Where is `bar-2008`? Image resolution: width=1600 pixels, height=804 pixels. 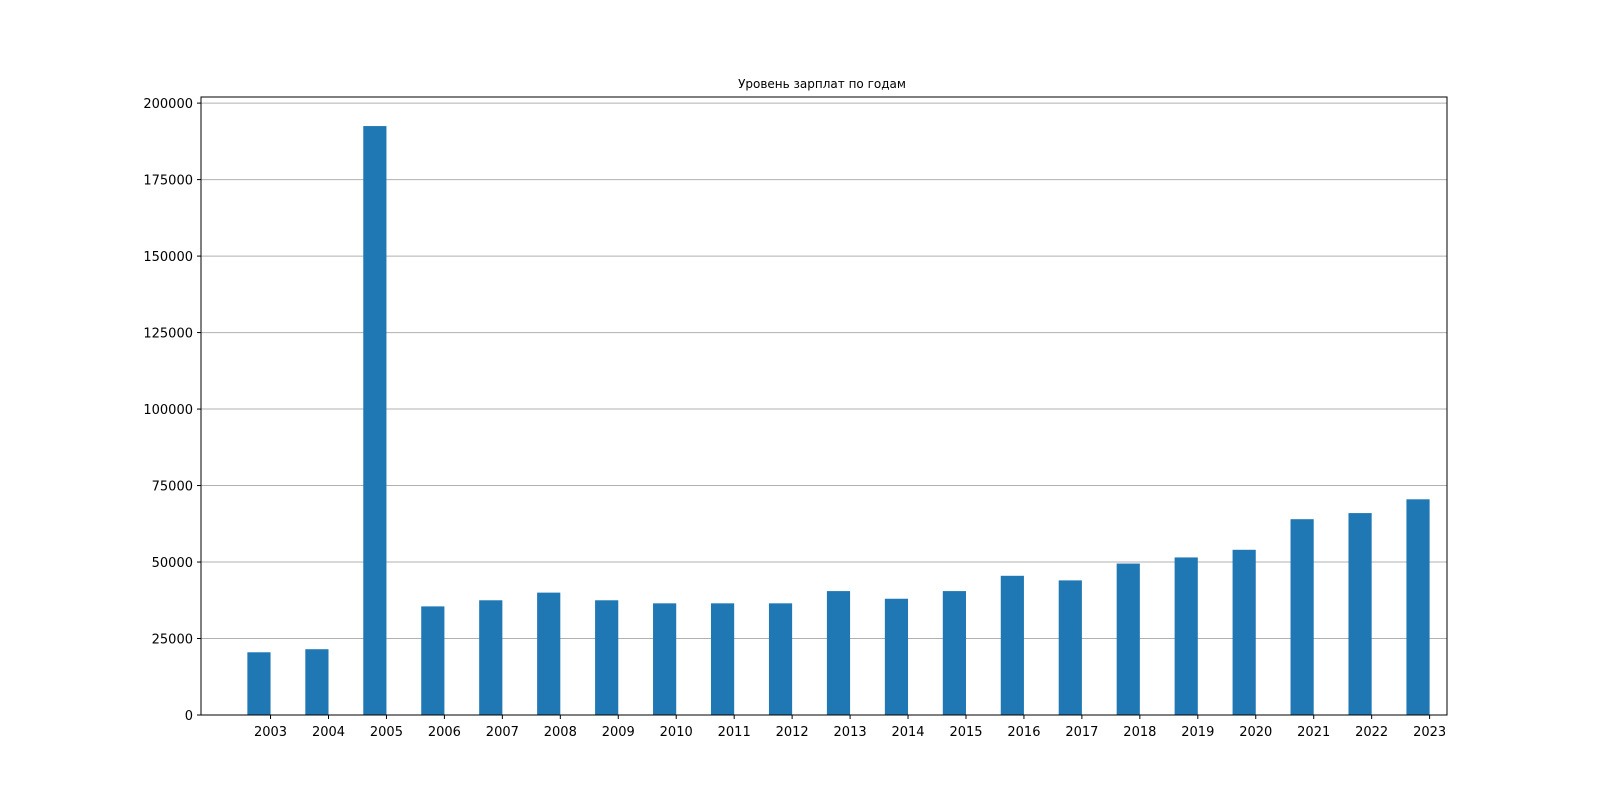 bar-2008 is located at coordinates (549, 653).